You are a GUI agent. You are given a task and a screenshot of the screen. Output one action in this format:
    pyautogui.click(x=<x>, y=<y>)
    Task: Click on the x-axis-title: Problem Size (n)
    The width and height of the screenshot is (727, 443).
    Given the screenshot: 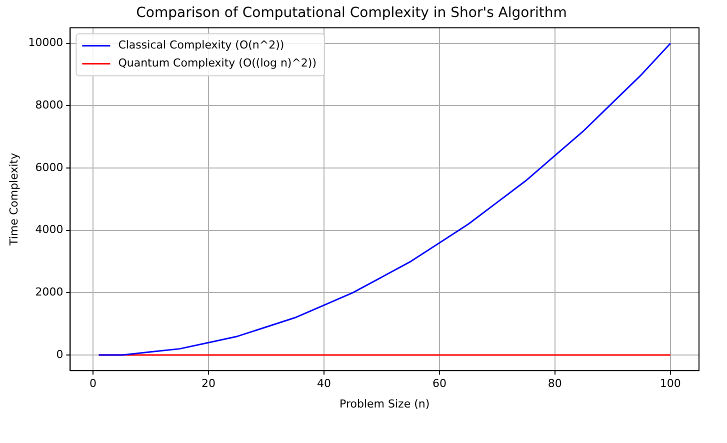 What is the action you would take?
    pyautogui.click(x=385, y=403)
    